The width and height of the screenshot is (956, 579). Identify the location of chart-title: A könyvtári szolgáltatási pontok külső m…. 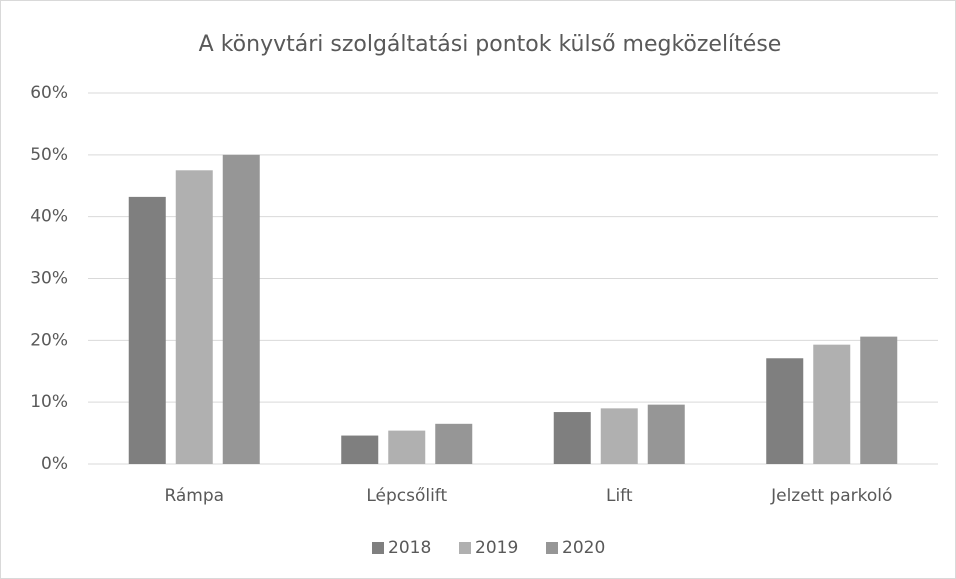
(490, 44).